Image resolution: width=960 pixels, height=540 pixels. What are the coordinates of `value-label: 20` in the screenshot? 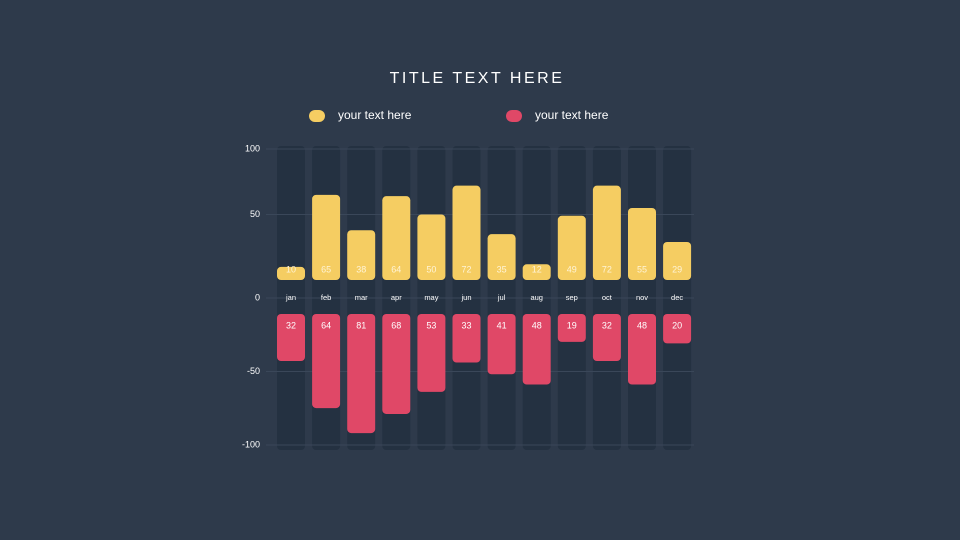 It's located at (677, 325).